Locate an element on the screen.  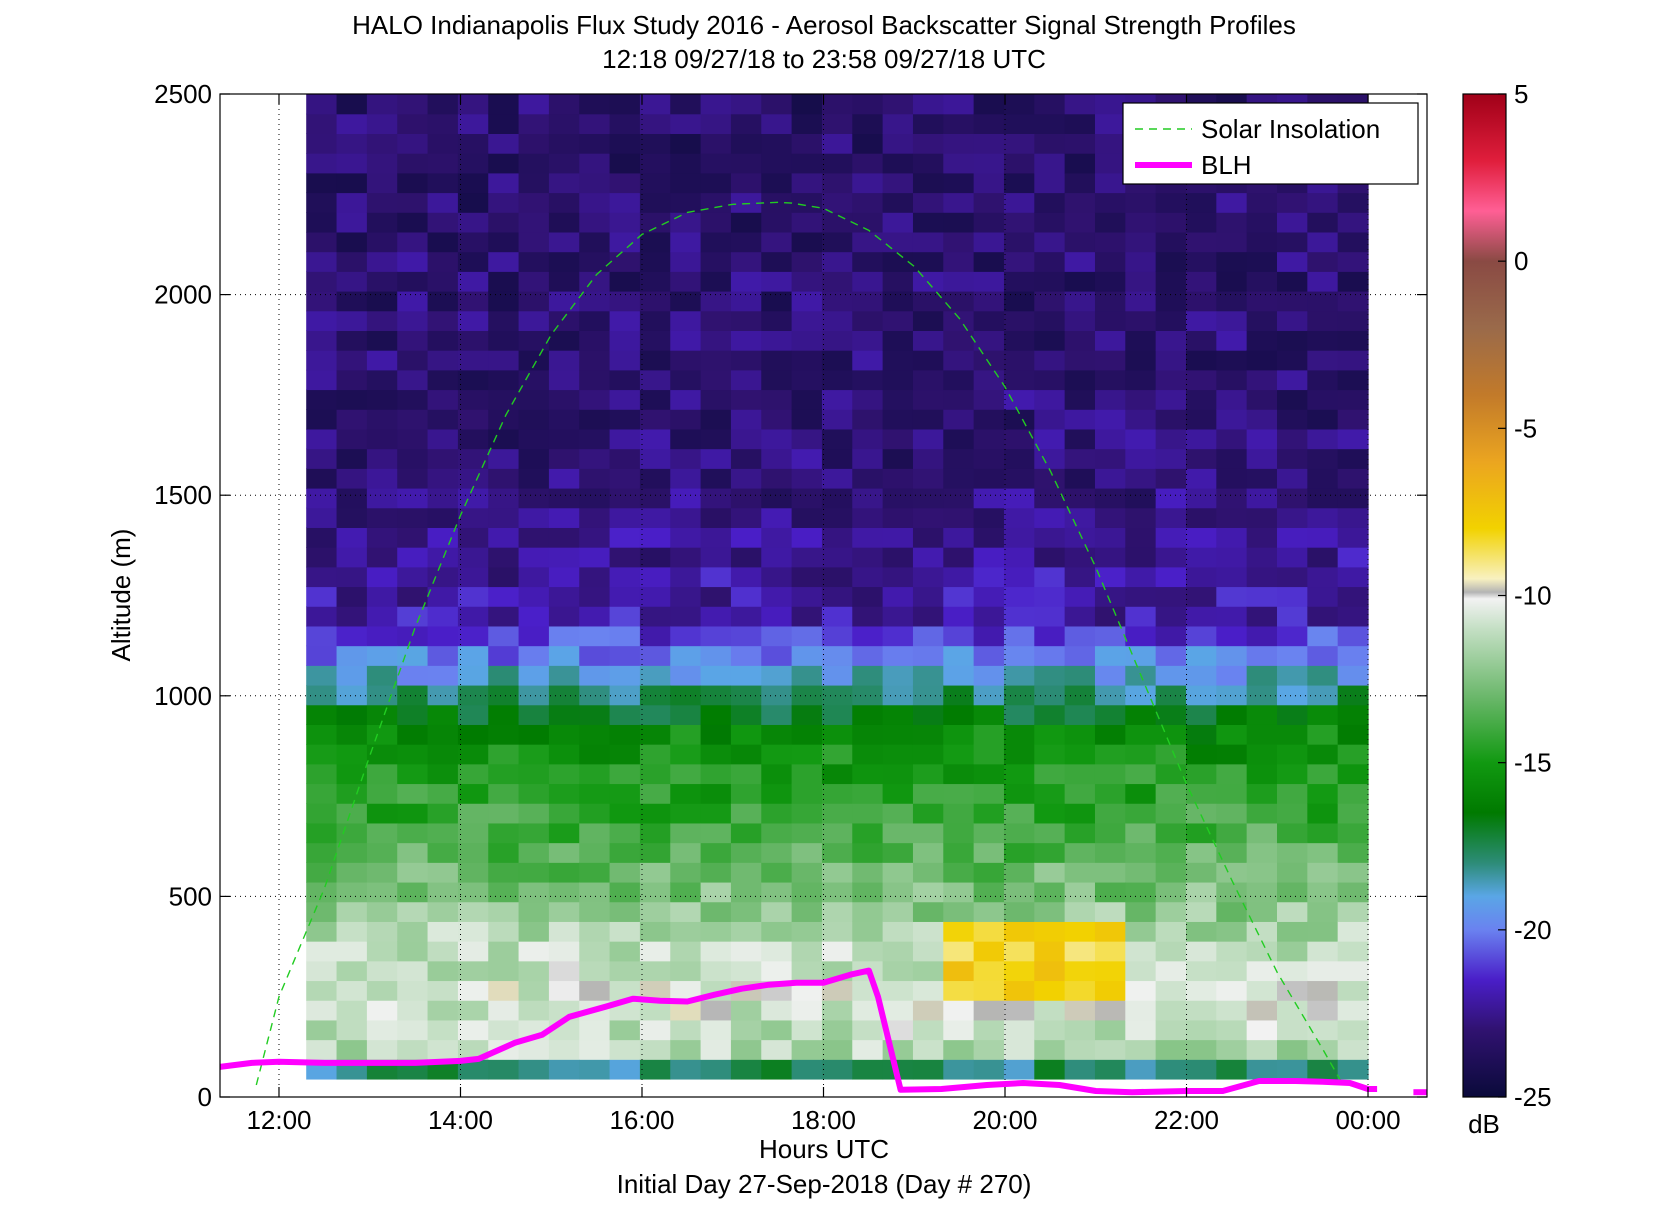
legend-label-solar: Solar Insolation is located at coordinates (1290, 129).